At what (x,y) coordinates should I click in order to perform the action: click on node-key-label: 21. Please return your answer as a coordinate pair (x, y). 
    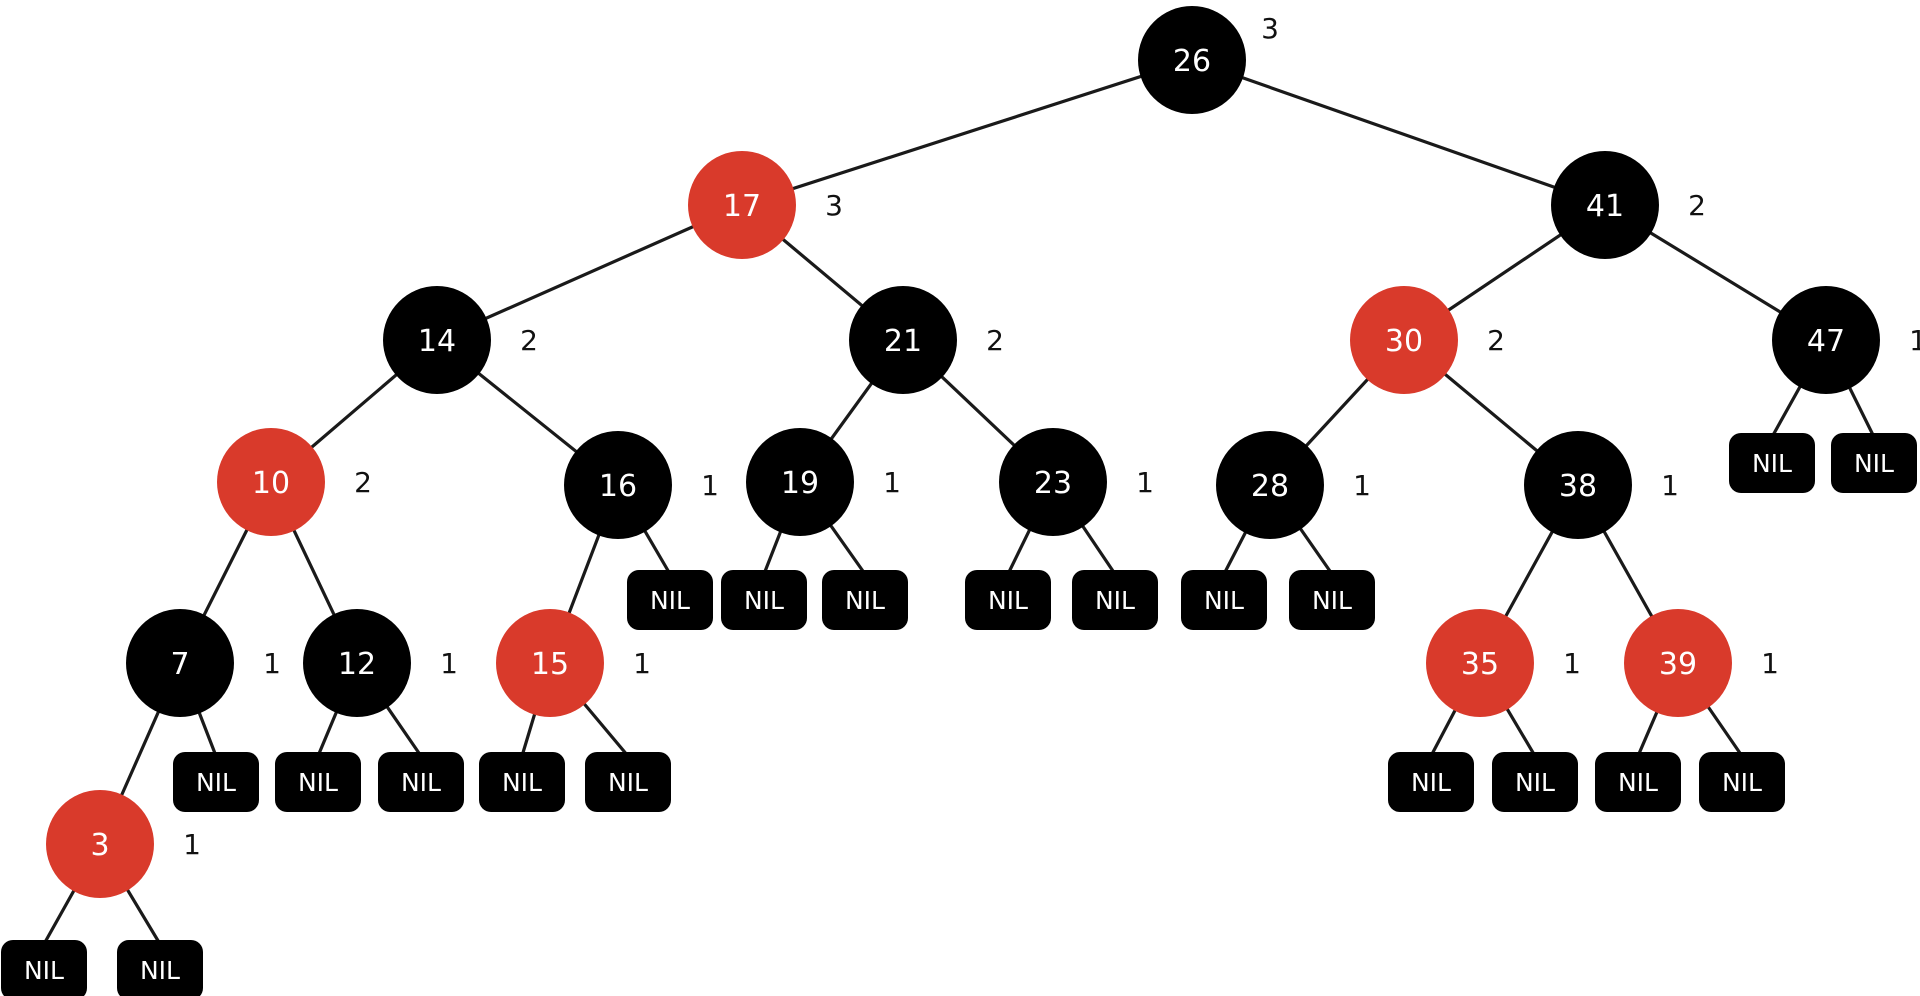
    Looking at the image, I should click on (903, 341).